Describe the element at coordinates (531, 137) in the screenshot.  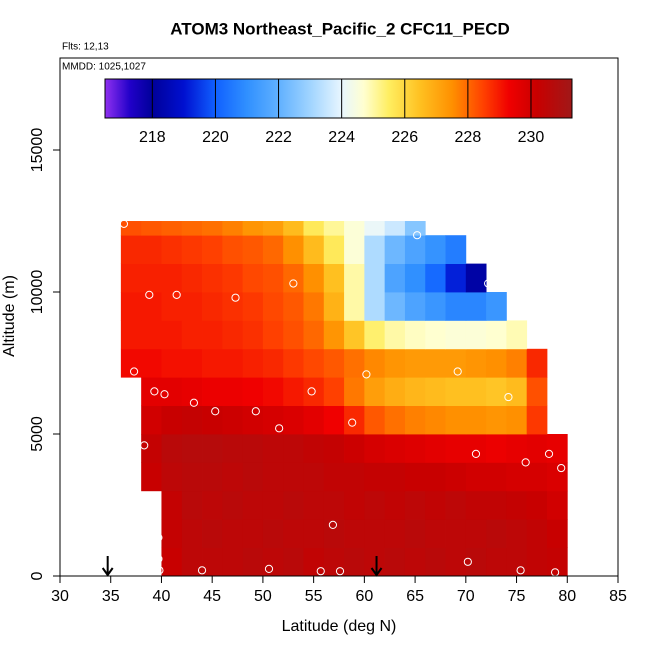
I see `colorbar-tick-label: 230` at that location.